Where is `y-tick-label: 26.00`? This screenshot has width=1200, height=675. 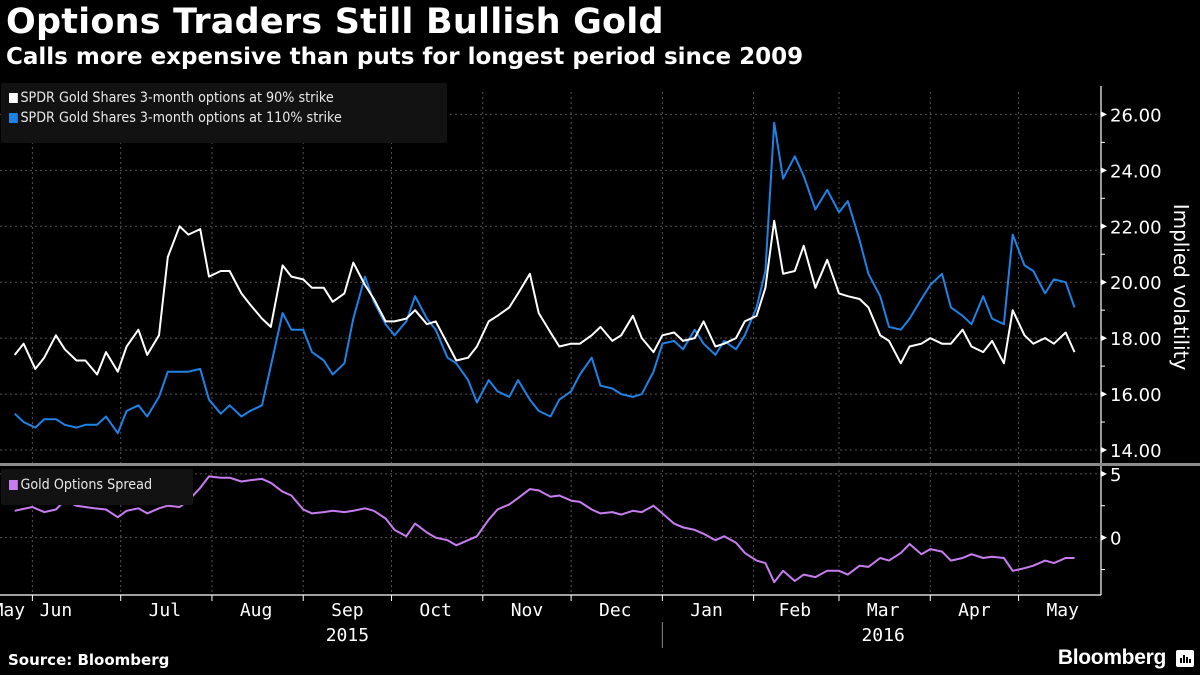
y-tick-label: 26.00 is located at coordinates (1136, 115).